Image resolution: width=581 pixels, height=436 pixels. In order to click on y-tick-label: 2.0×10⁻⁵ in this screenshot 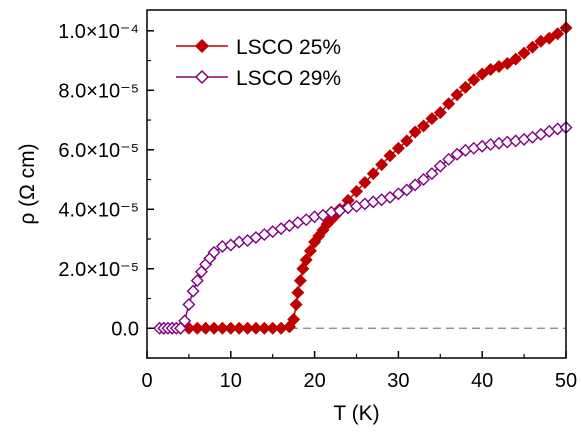, I will do `click(98, 270)`.